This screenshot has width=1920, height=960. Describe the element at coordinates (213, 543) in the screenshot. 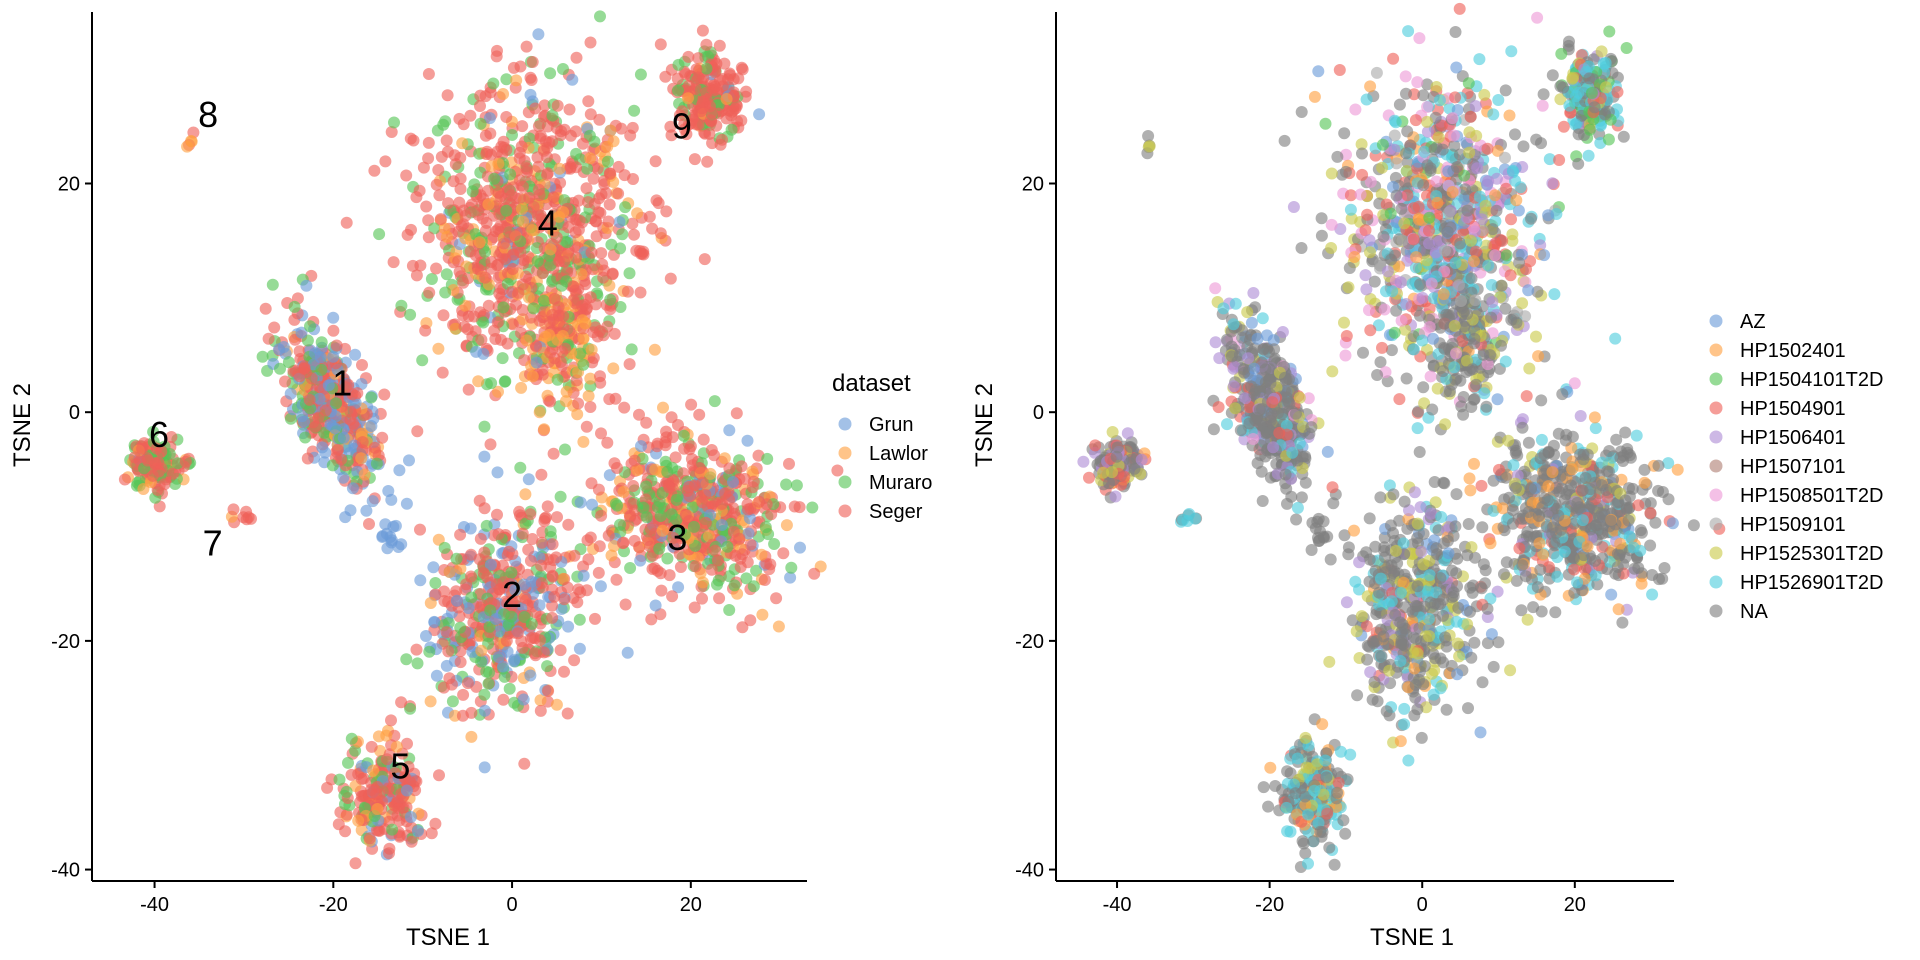

I see `cluster-label: 7` at that location.